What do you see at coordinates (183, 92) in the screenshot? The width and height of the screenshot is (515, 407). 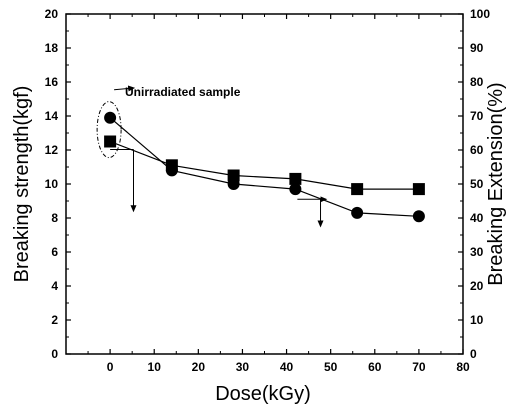 I see `annotation-label: Unirradiated sample` at bounding box center [183, 92].